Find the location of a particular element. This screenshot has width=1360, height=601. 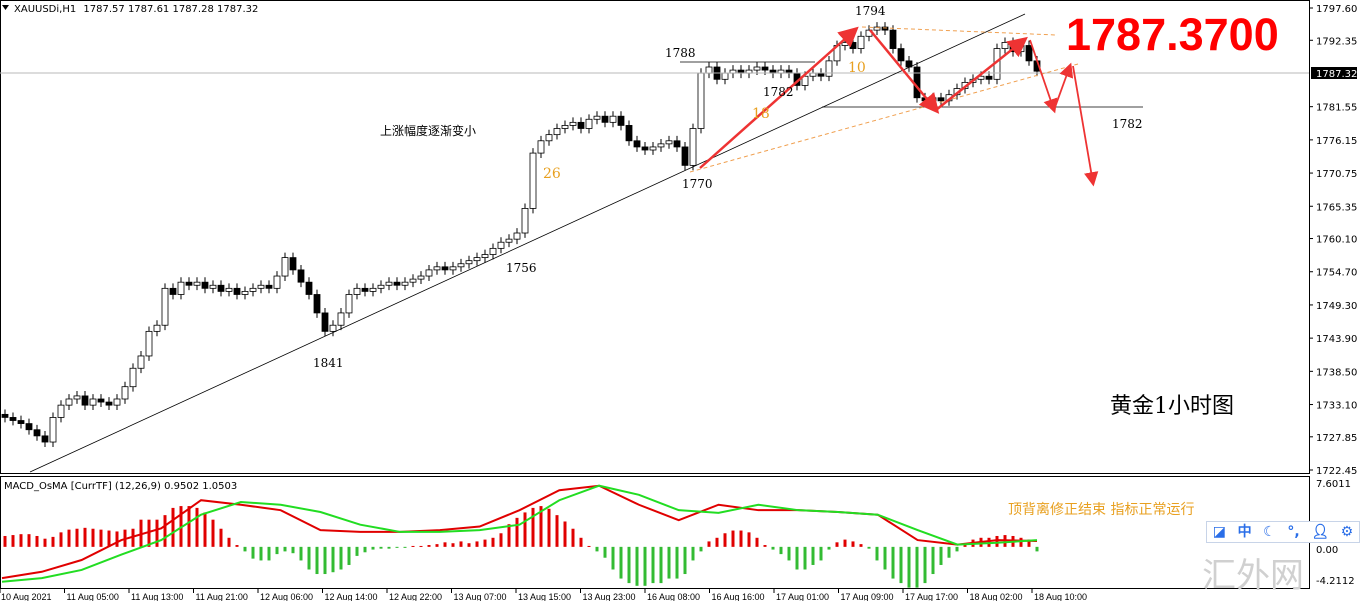

time-tick-label: 12 Aug 06:00 is located at coordinates (286, 596).